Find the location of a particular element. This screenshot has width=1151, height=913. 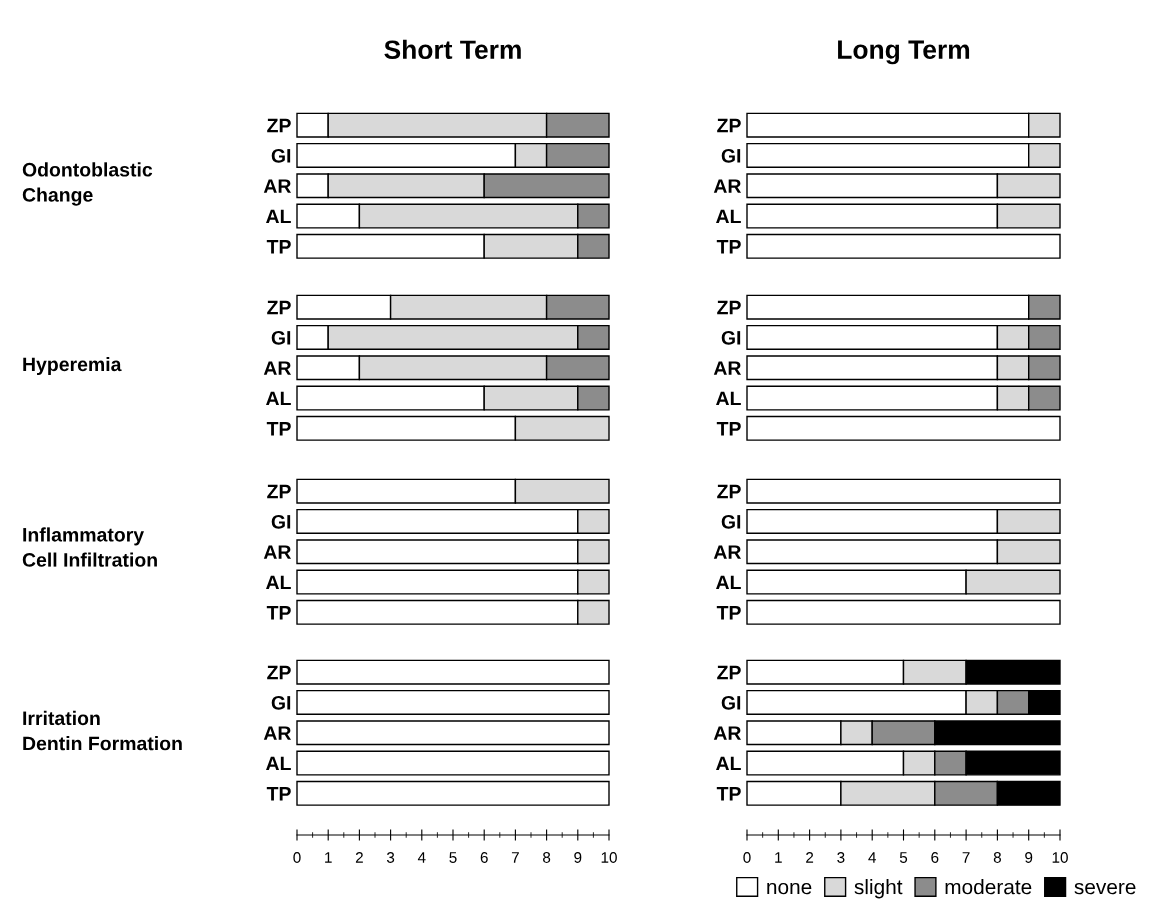

legend-label: moderate is located at coordinates (988, 887).